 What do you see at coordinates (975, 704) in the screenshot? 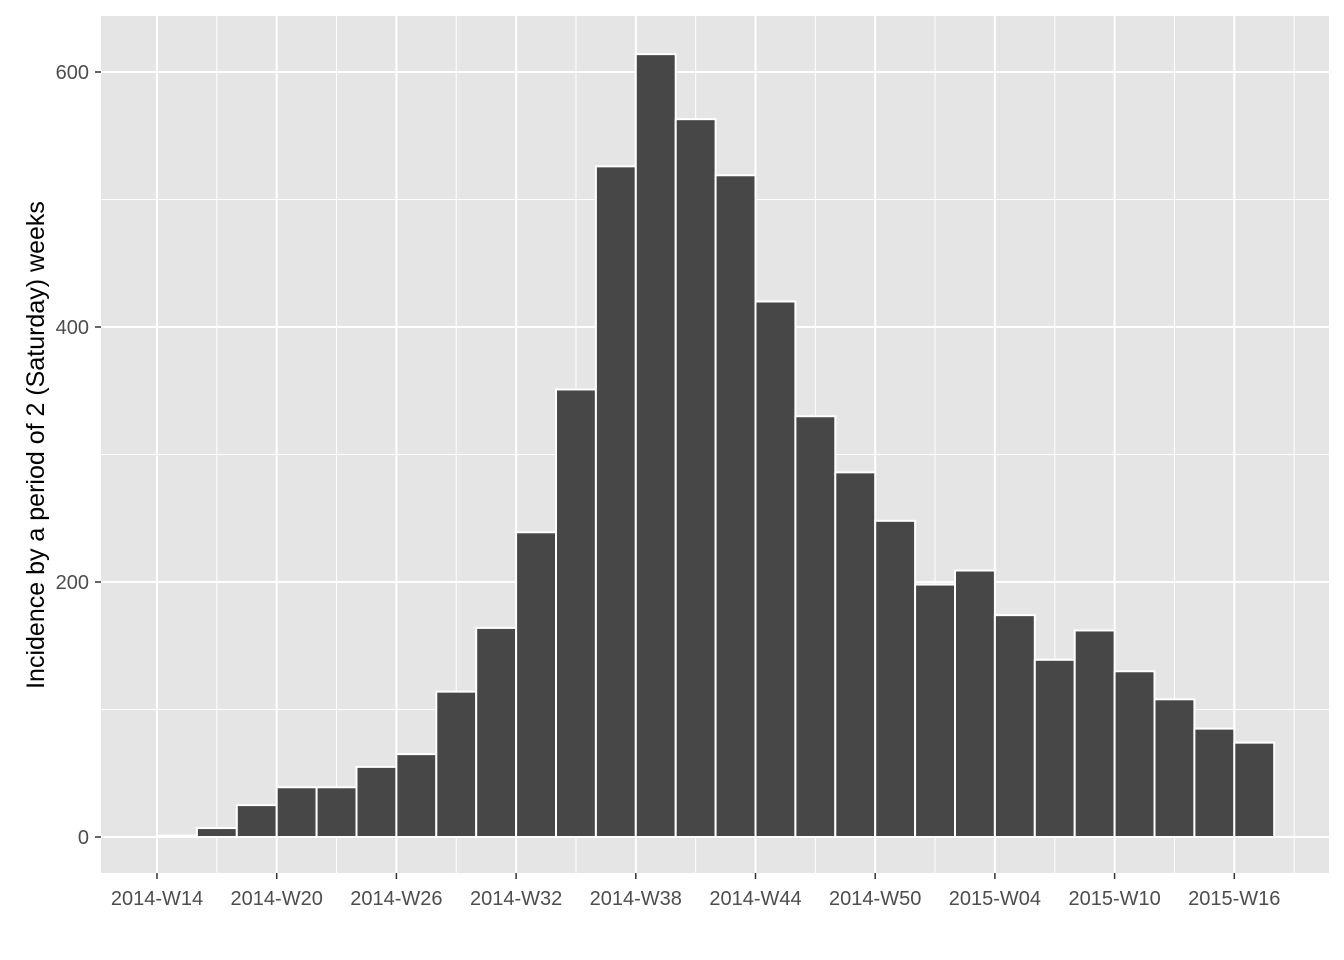
I see `bar-2015-W02` at bounding box center [975, 704].